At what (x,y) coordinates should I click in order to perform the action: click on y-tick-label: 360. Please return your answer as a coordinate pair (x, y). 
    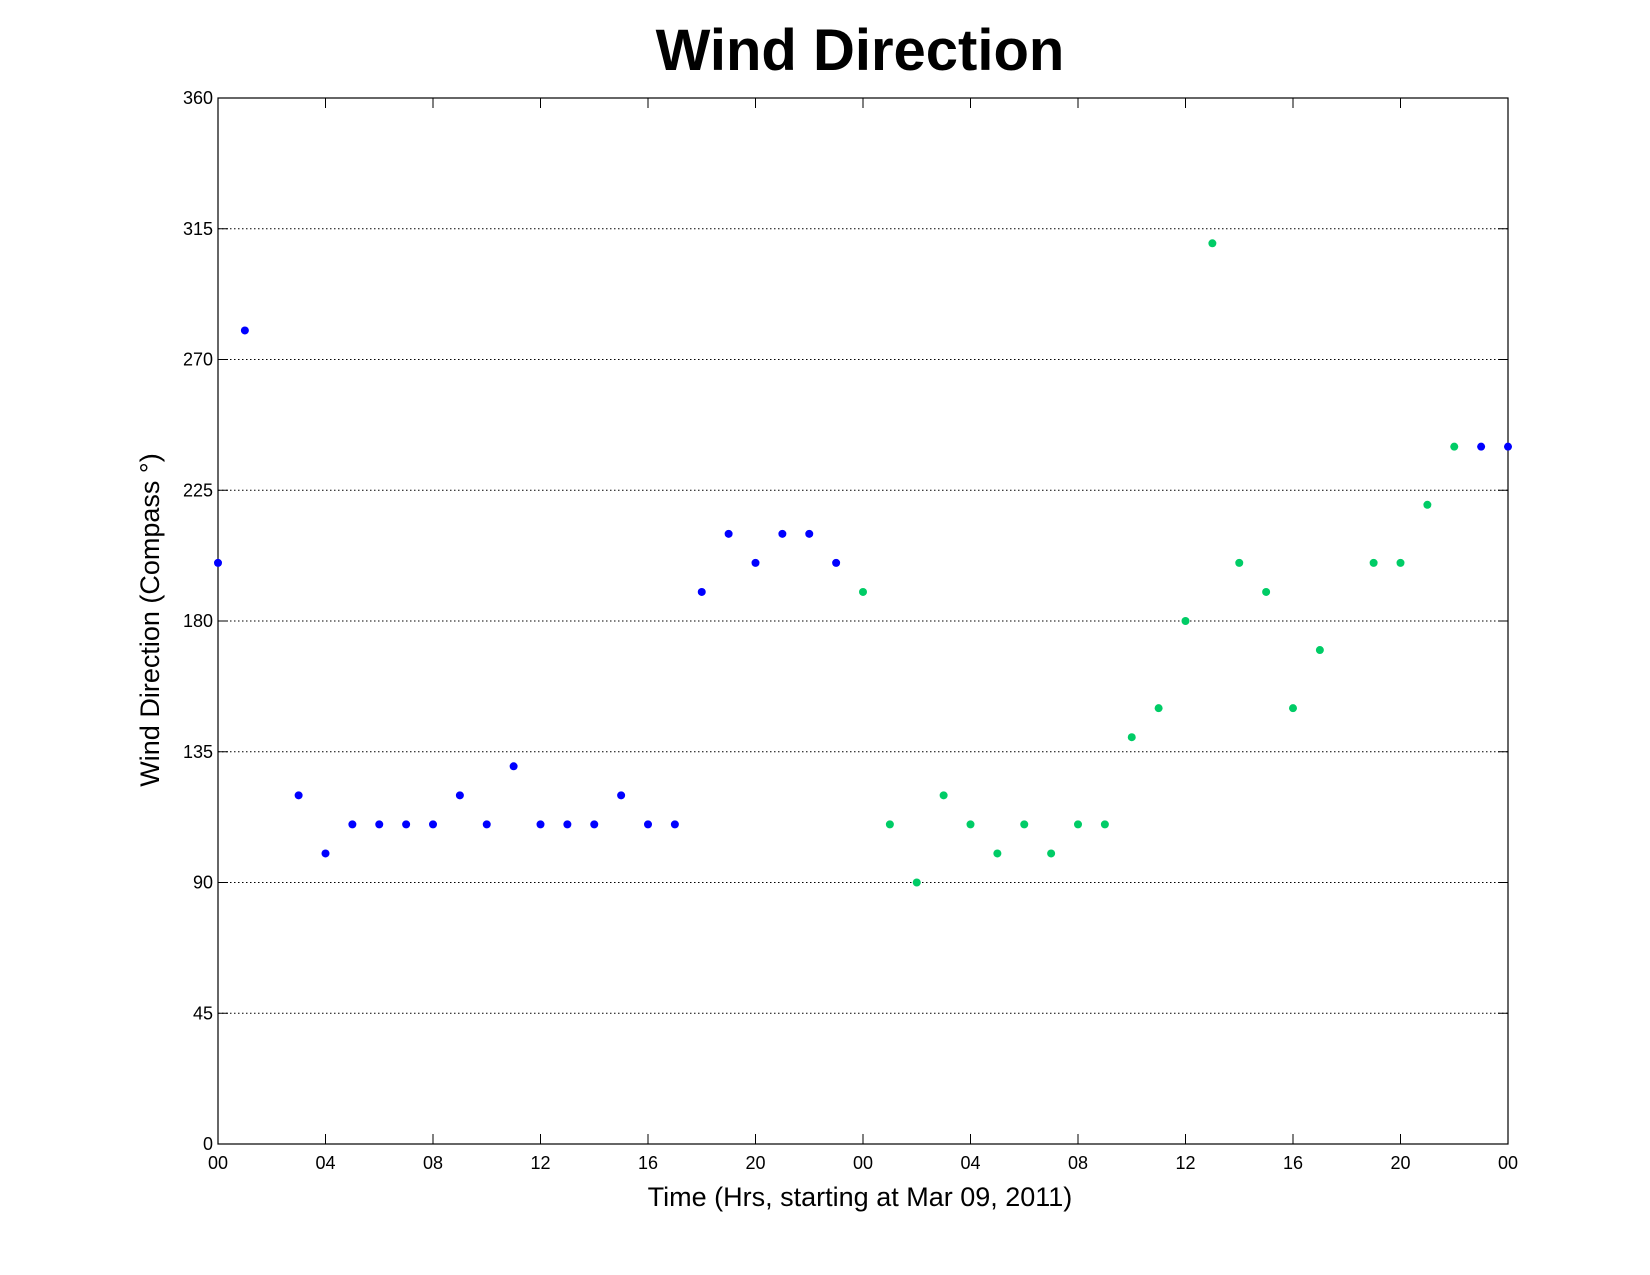
    Looking at the image, I should click on (198, 98).